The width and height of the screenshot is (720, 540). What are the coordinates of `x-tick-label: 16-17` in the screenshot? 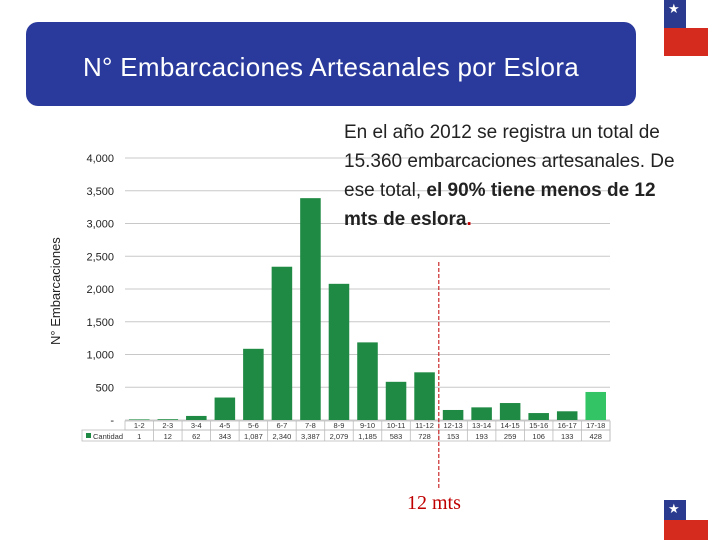 It's located at (567, 425).